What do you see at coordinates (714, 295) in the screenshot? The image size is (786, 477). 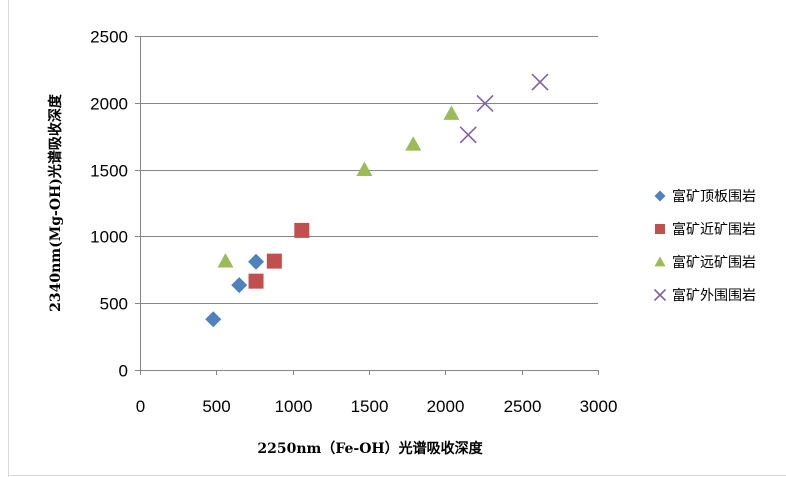 I see `legend-label-4: 富矿外围围岩` at bounding box center [714, 295].